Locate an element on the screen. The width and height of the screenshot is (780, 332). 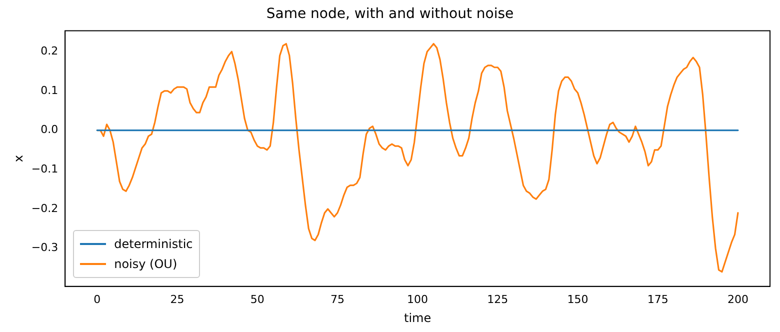
legend-label: deterministic is located at coordinates (153, 244).